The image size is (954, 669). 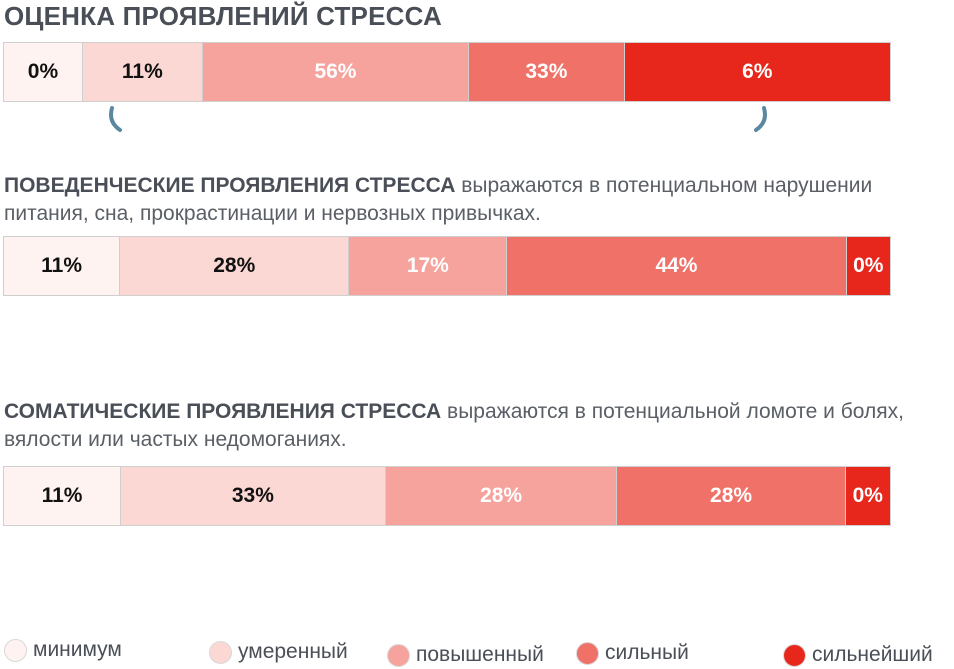 I want to click on bar-segment-strong: 33%, so click(x=547, y=72).